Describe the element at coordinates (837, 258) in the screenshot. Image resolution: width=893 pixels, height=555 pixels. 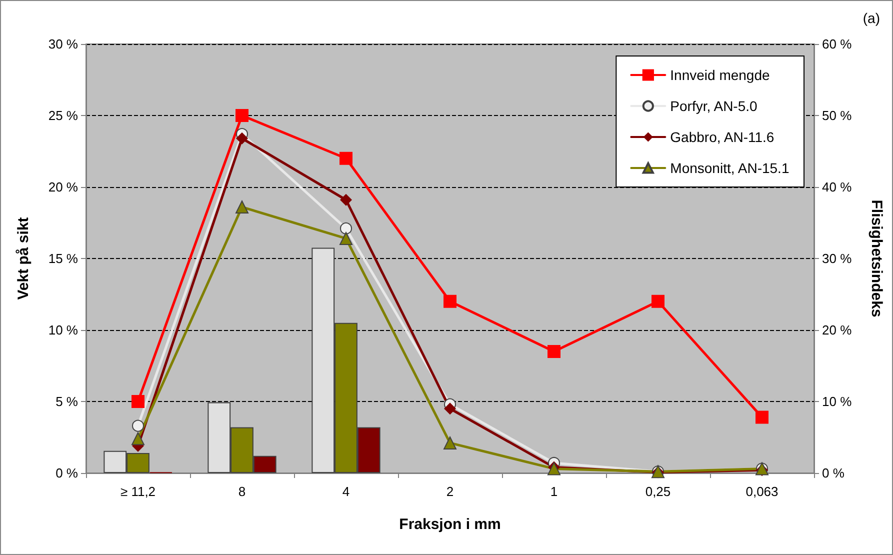
I see `y2-tick-label: 30 %` at that location.